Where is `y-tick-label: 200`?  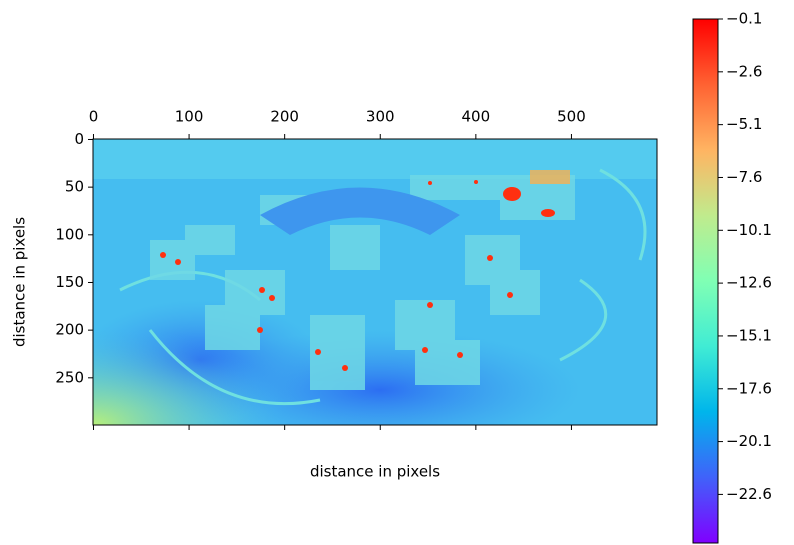
y-tick-label: 200 is located at coordinates (69, 330).